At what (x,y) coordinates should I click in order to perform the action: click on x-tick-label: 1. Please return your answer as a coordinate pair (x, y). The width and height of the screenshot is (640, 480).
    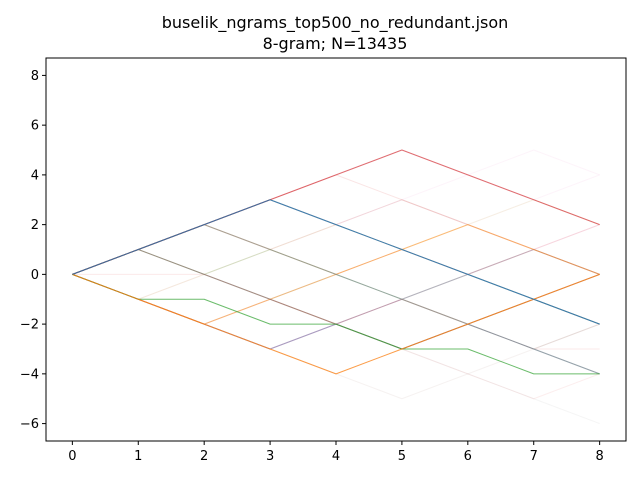
    Looking at the image, I should click on (138, 456).